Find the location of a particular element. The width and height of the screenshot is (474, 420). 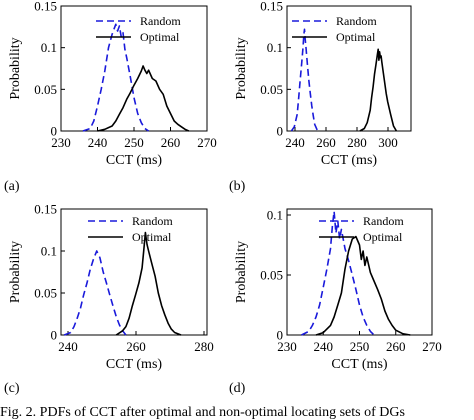

panel-label: (a) is located at coordinates (12, 186).